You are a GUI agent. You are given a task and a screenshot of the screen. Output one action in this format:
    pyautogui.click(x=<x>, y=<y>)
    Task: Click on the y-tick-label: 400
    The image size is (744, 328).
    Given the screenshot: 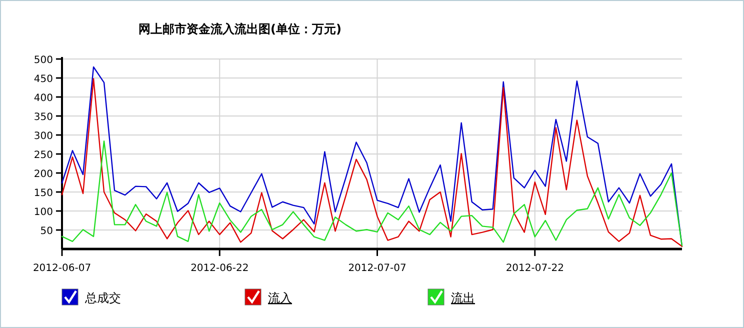 What is the action you would take?
    pyautogui.click(x=43, y=98)
    